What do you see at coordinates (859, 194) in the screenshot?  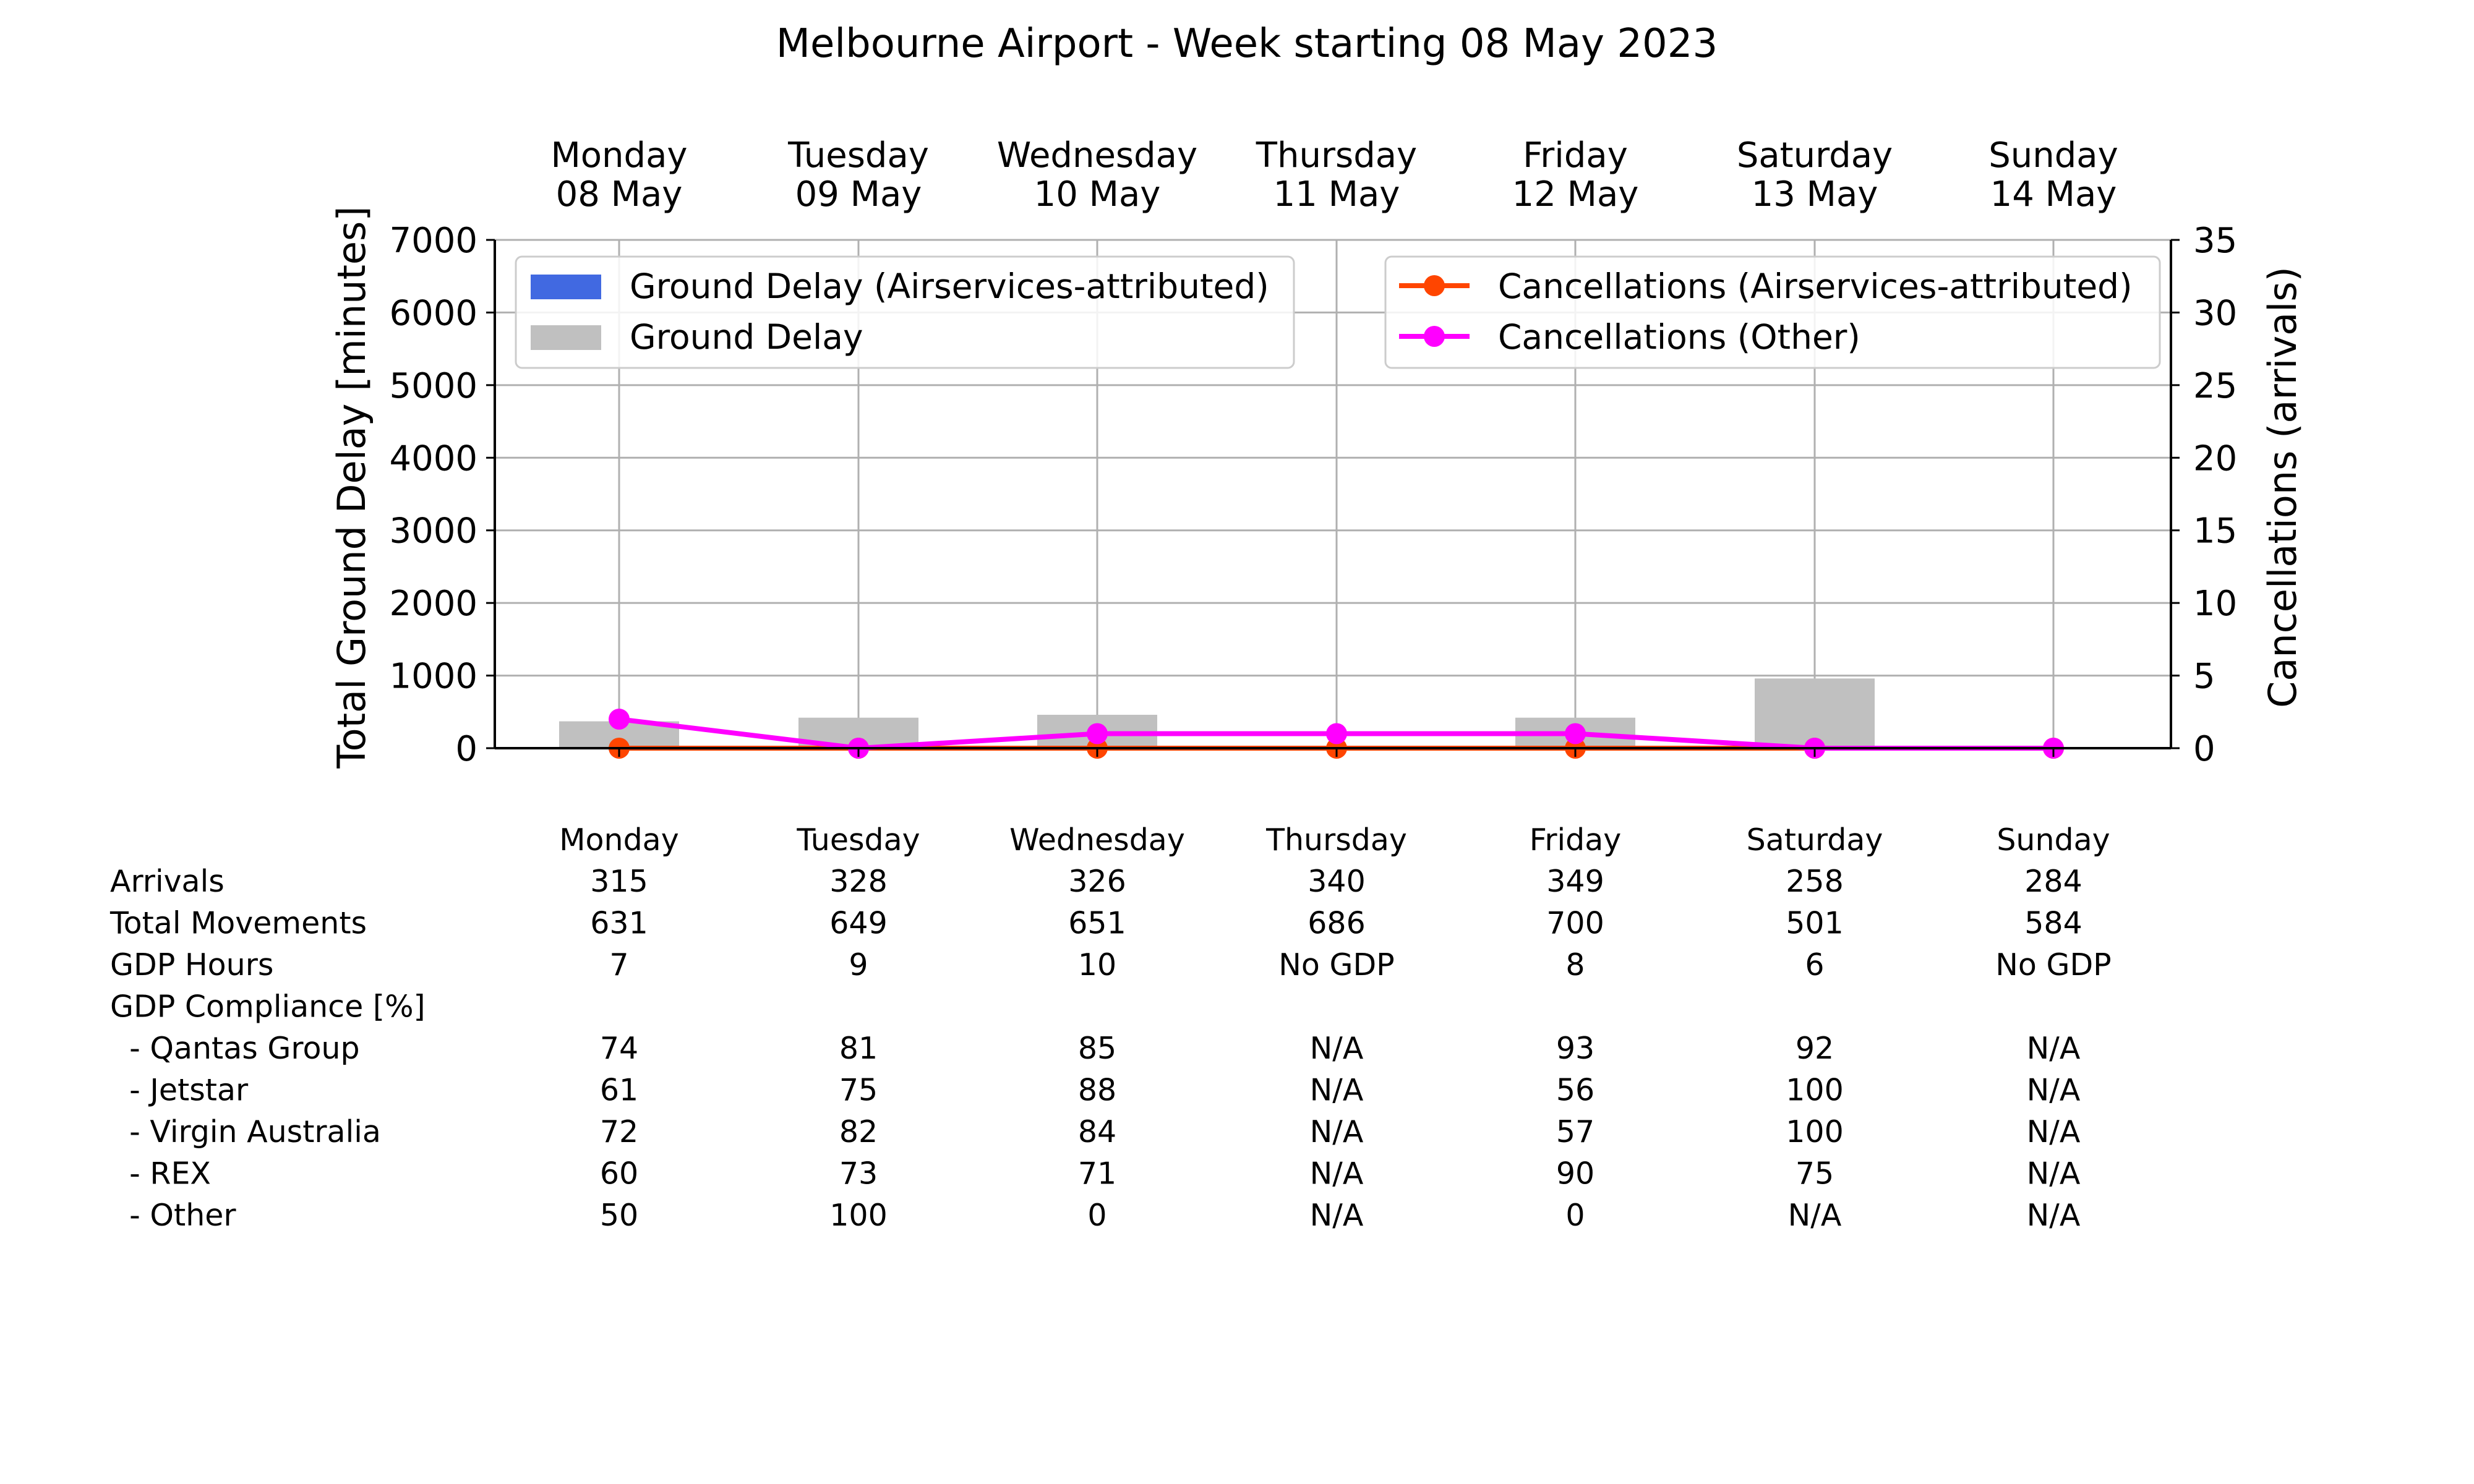 I see `day-header-date: 09 May` at bounding box center [859, 194].